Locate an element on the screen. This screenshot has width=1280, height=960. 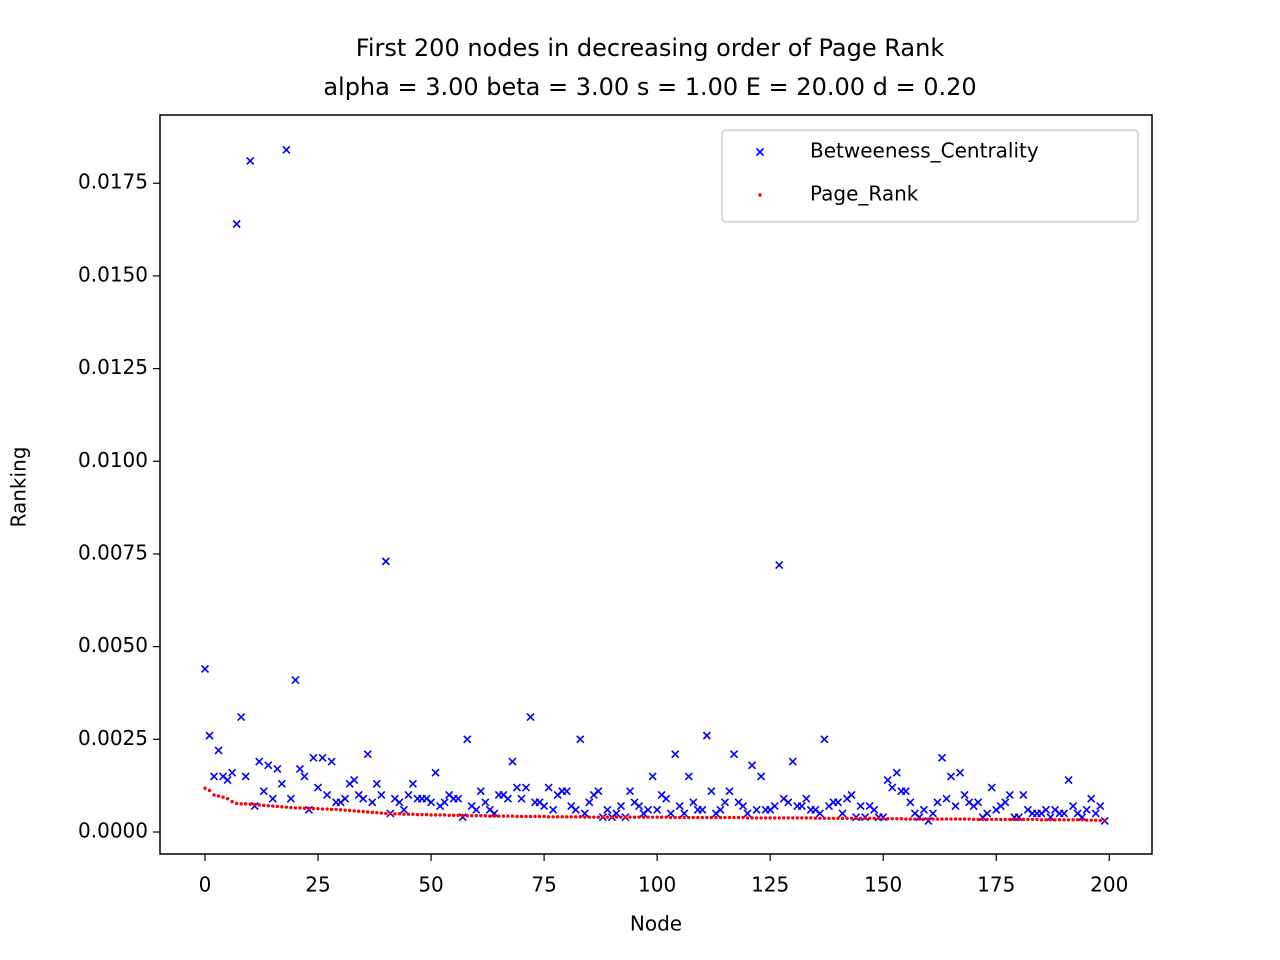
x-tick-label: 0 is located at coordinates (205, 885).